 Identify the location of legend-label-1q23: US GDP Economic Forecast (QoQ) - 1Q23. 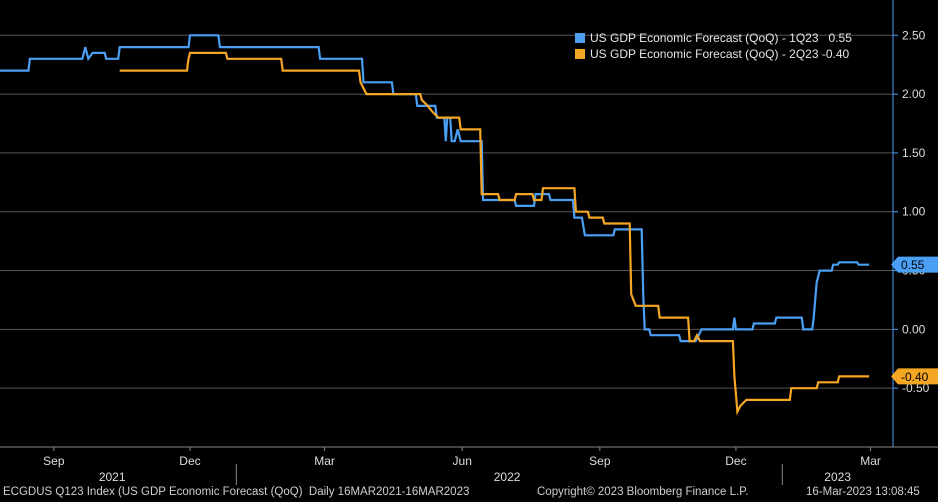
(704, 38).